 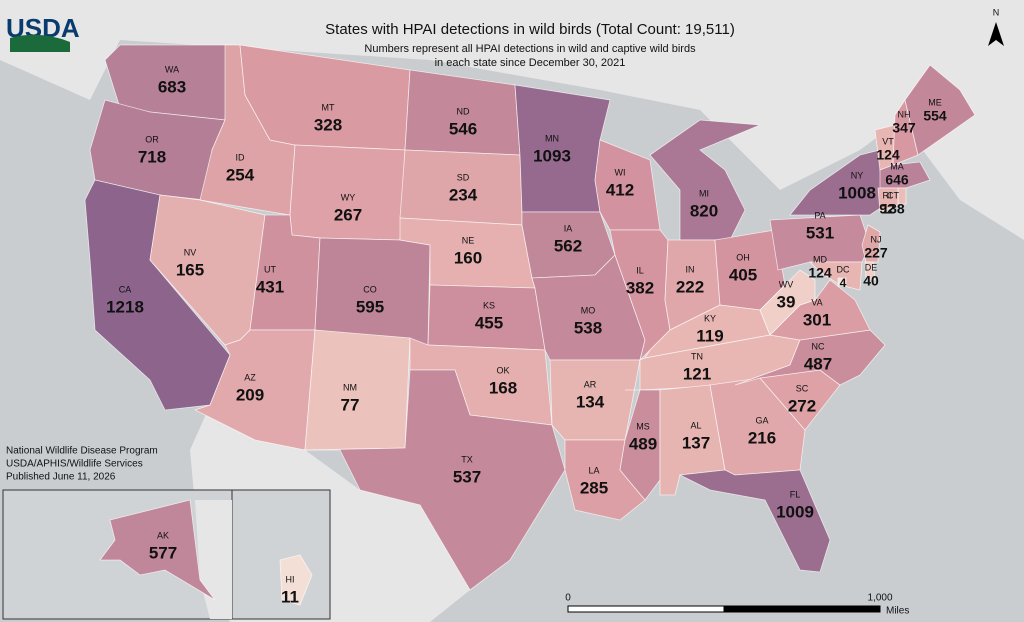 I want to click on state-count: 1008, so click(x=857, y=192).